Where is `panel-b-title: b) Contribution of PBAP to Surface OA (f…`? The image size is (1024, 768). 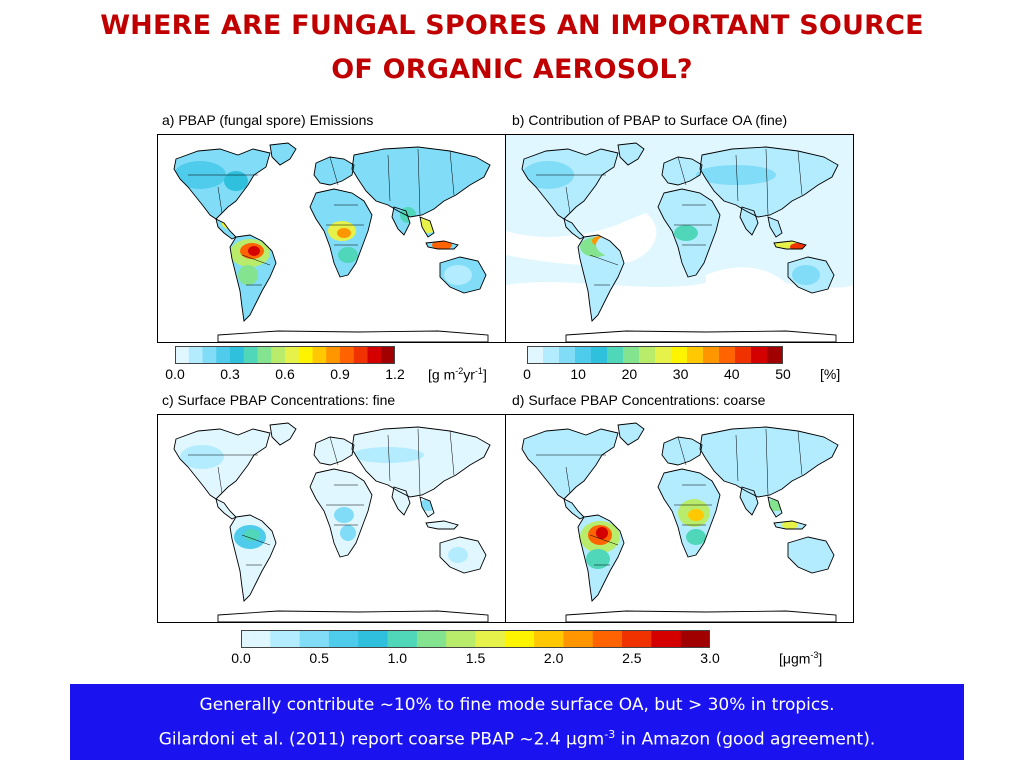
panel-b-title: b) Contribution of PBAP to Surface OA (f… is located at coordinates (650, 120).